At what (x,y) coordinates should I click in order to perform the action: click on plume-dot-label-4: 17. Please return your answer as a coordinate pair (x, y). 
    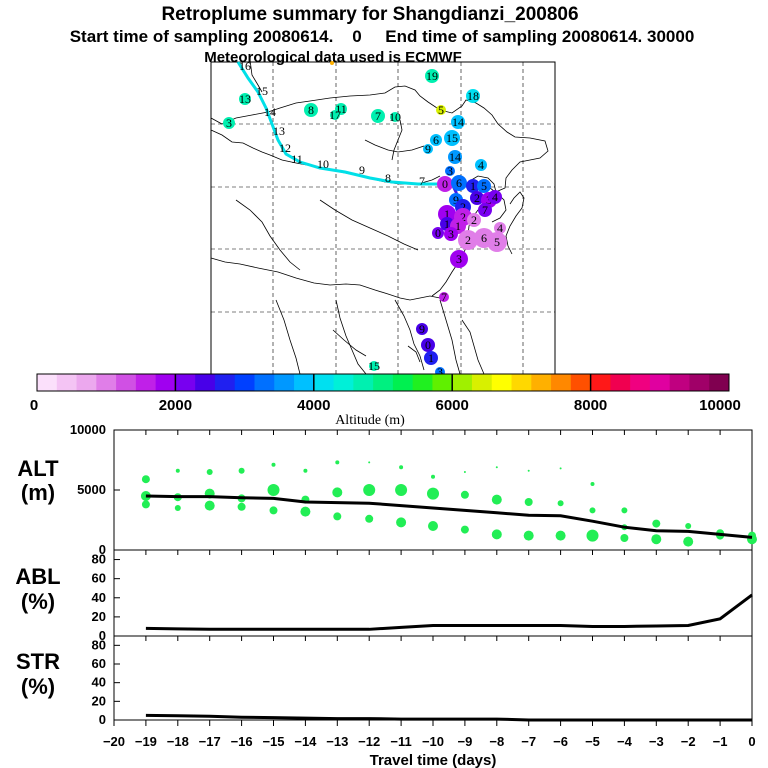
    Looking at the image, I should click on (335, 115).